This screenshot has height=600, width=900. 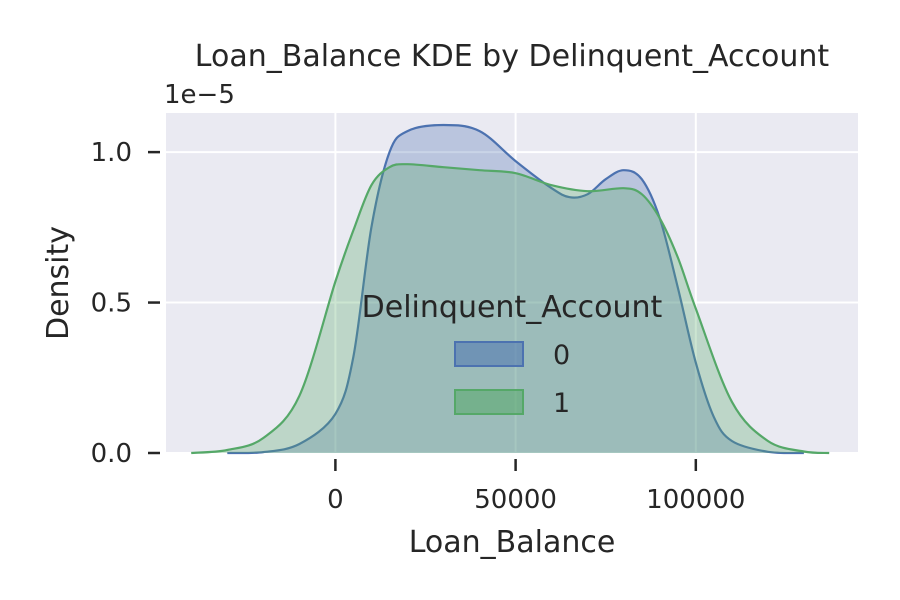 I want to click on y-tick-label: 1.0, so click(x=111, y=153).